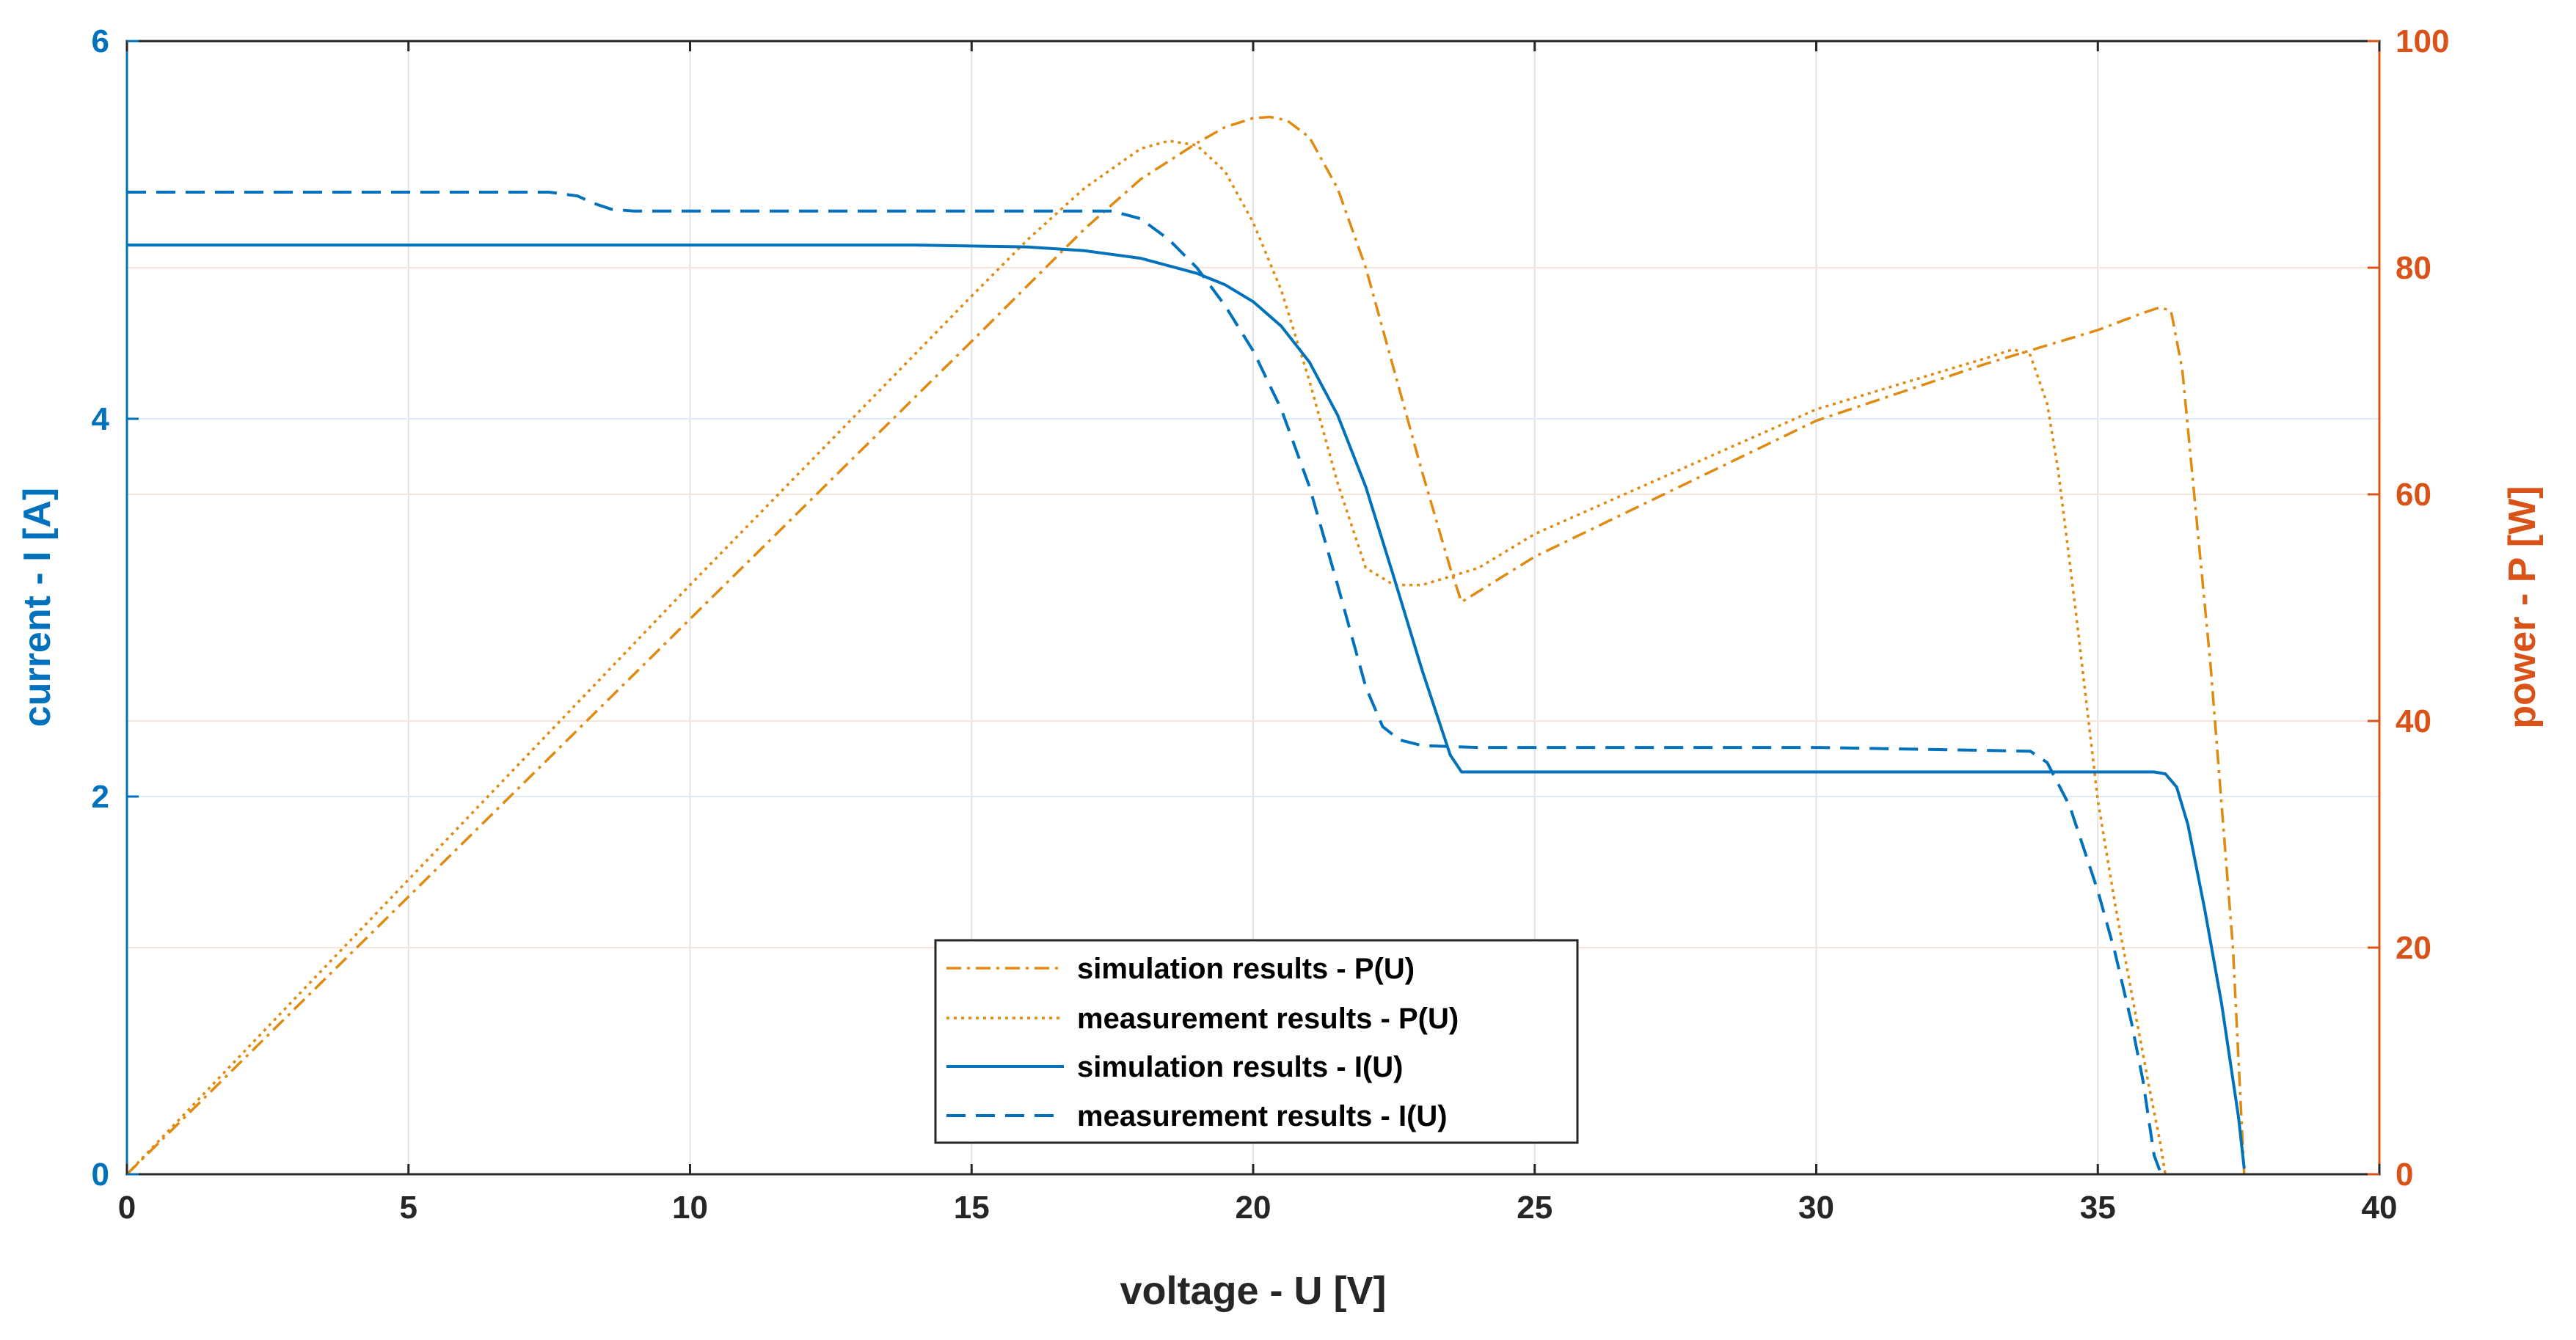  I want to click on legend-box, so click(1257, 1041).